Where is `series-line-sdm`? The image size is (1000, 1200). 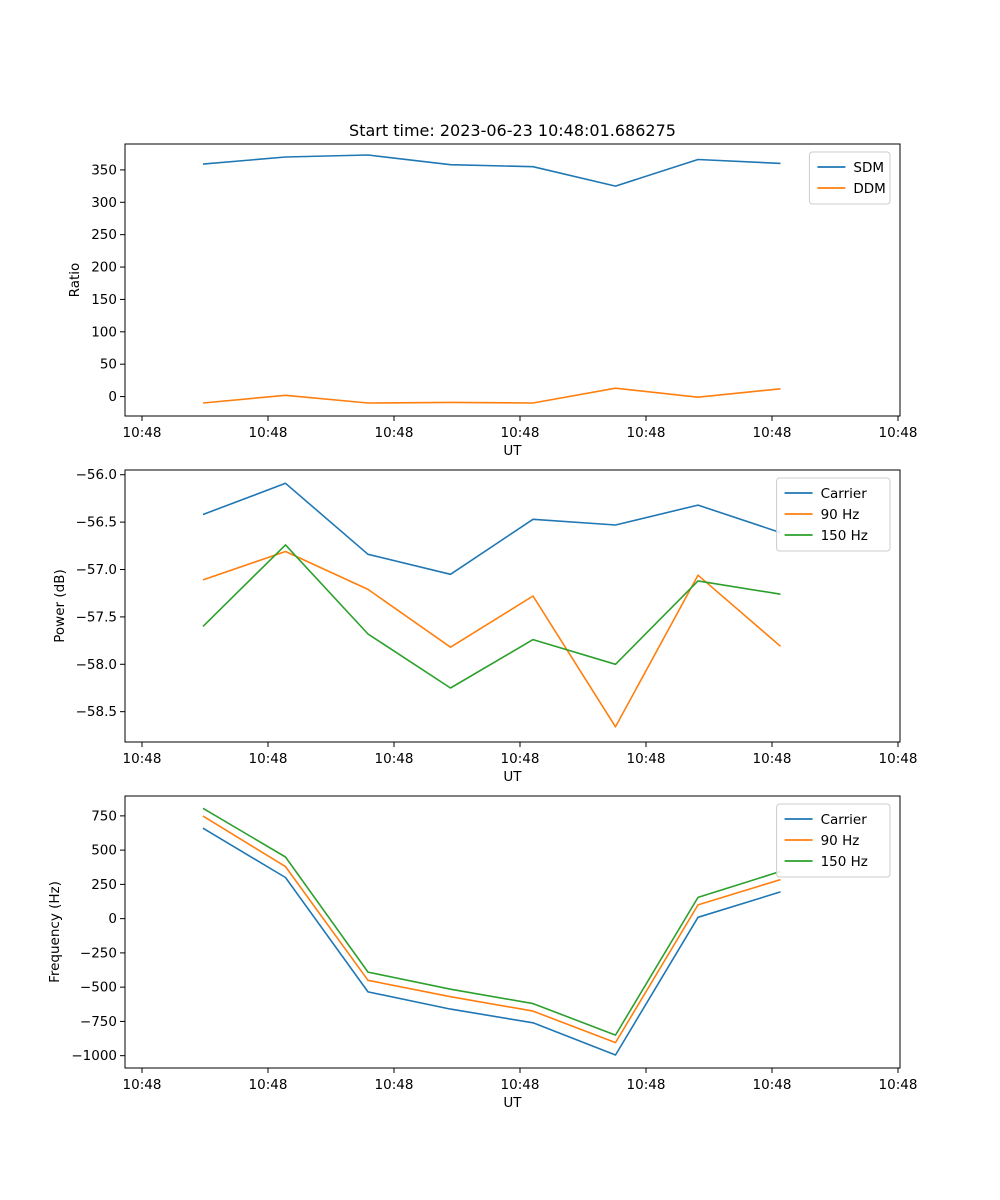 series-line-sdm is located at coordinates (491, 170).